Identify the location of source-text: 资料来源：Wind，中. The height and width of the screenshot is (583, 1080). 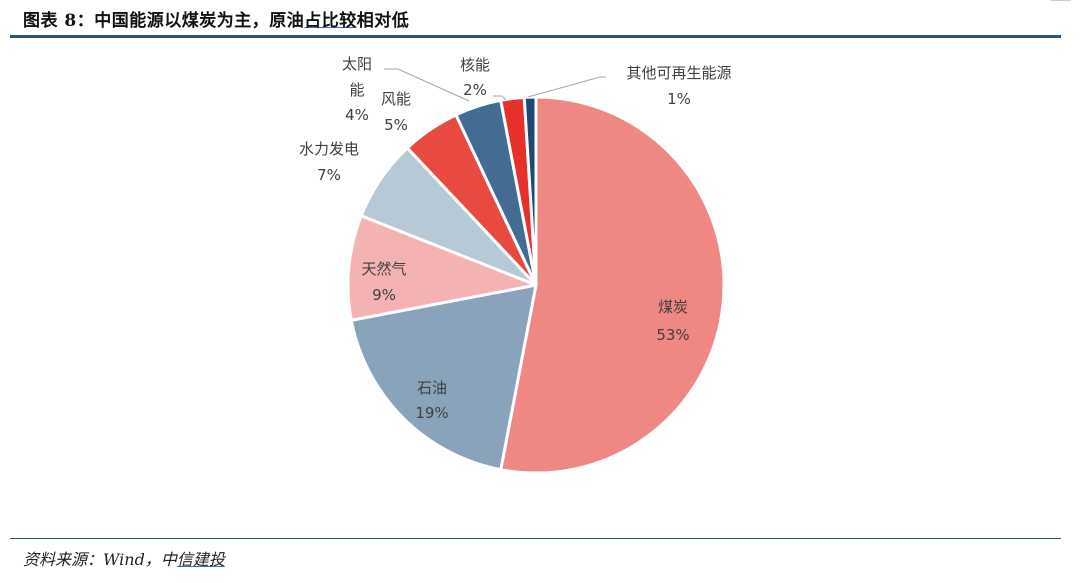
(100, 559).